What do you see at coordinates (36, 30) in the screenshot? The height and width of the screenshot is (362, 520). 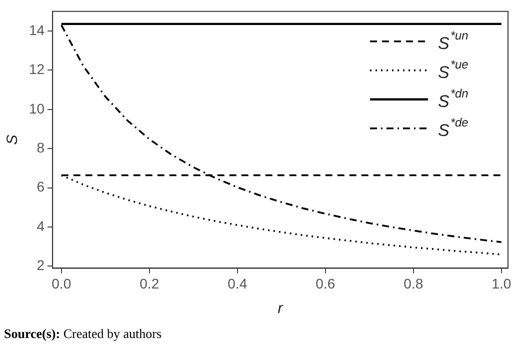 I see `y-tick-label: 14` at bounding box center [36, 30].